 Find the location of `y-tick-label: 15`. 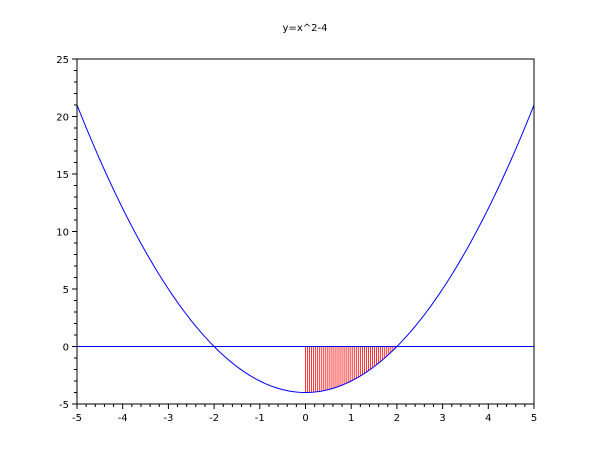

y-tick-label: 15 is located at coordinates (62, 175).